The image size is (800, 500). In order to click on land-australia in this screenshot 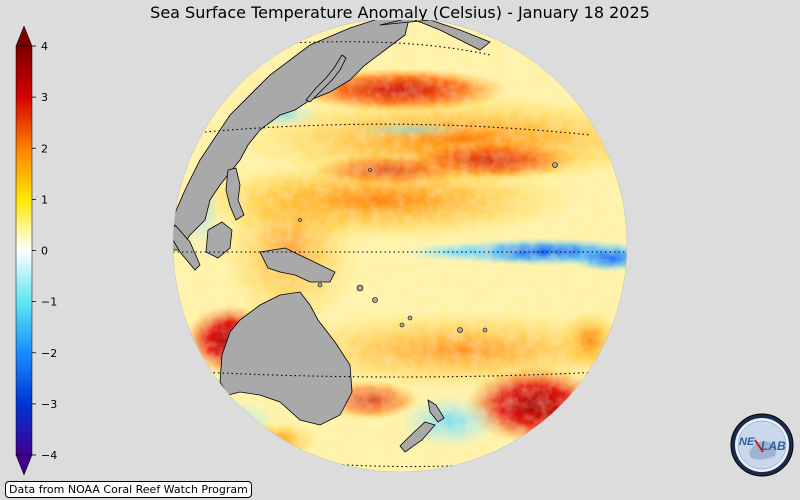, I will do `click(286, 358)`.